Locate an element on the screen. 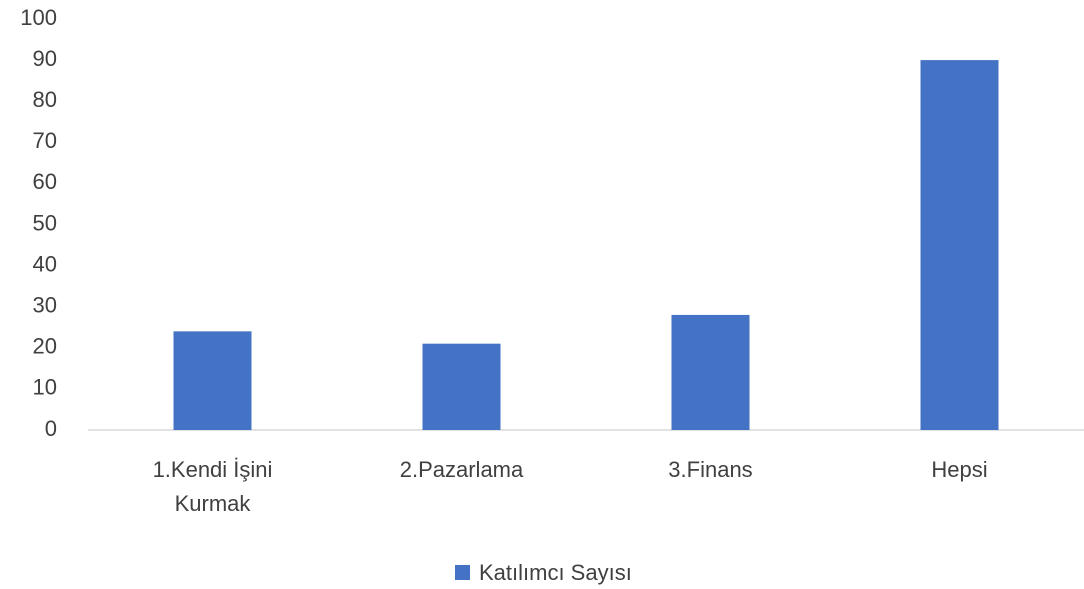 The height and width of the screenshot is (589, 1084). y-tick-label: 0 is located at coordinates (51, 428).